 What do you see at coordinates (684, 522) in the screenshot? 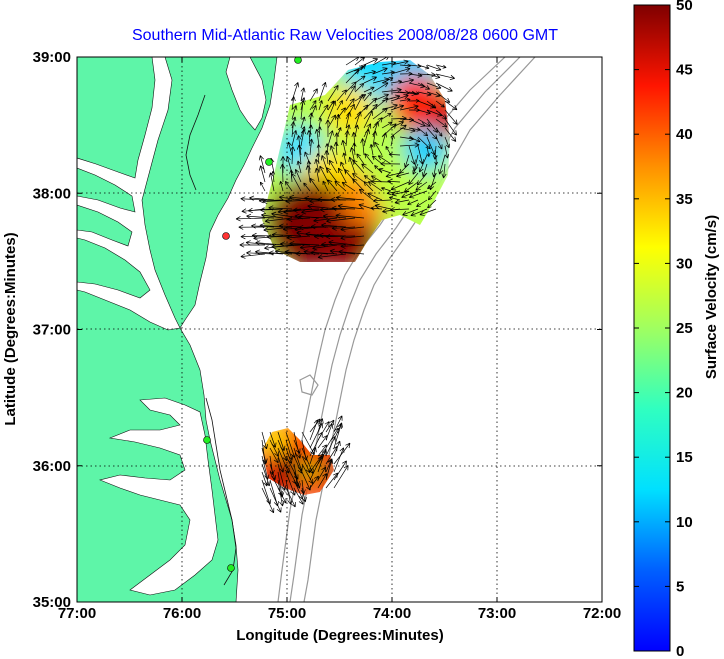
I see `colorbar-tick-label: 10` at bounding box center [684, 522].